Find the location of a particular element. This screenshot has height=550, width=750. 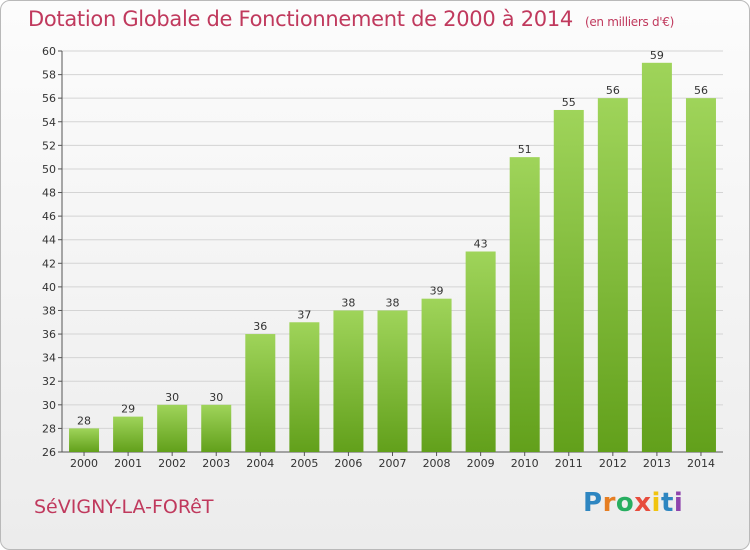

y-tick-label: 30 is located at coordinates (49, 405).